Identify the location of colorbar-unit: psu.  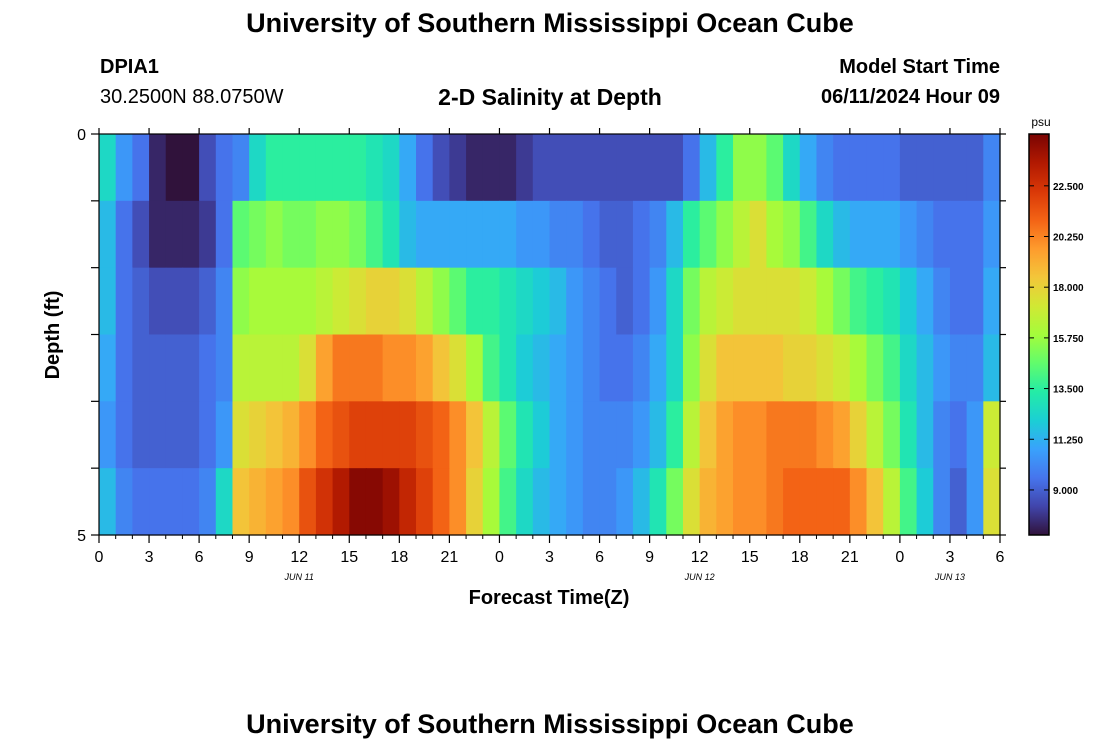
(1040, 122).